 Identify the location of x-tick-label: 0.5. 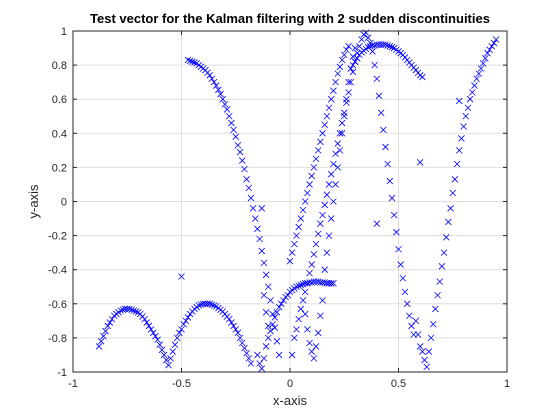
(398, 384).